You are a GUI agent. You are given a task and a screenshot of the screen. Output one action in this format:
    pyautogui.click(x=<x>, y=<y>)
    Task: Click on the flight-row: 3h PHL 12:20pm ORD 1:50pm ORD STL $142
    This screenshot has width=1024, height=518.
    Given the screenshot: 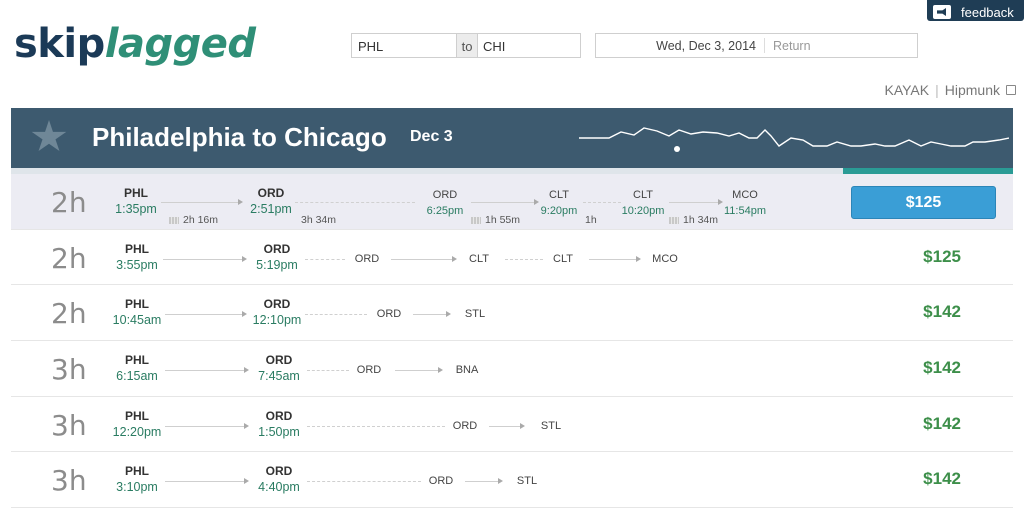 What is the action you would take?
    pyautogui.click(x=512, y=424)
    